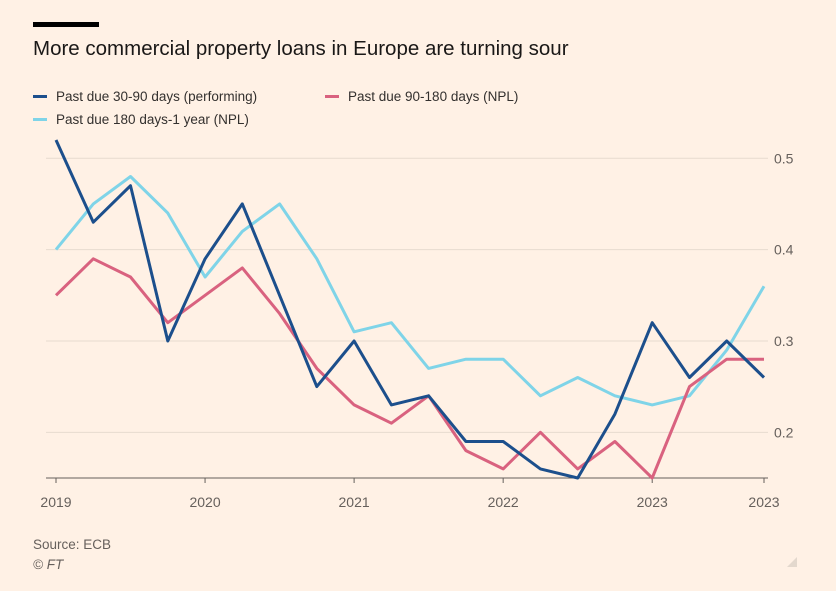  Describe the element at coordinates (55, 502) in the screenshot. I see `x-tick-label: 2019` at that location.